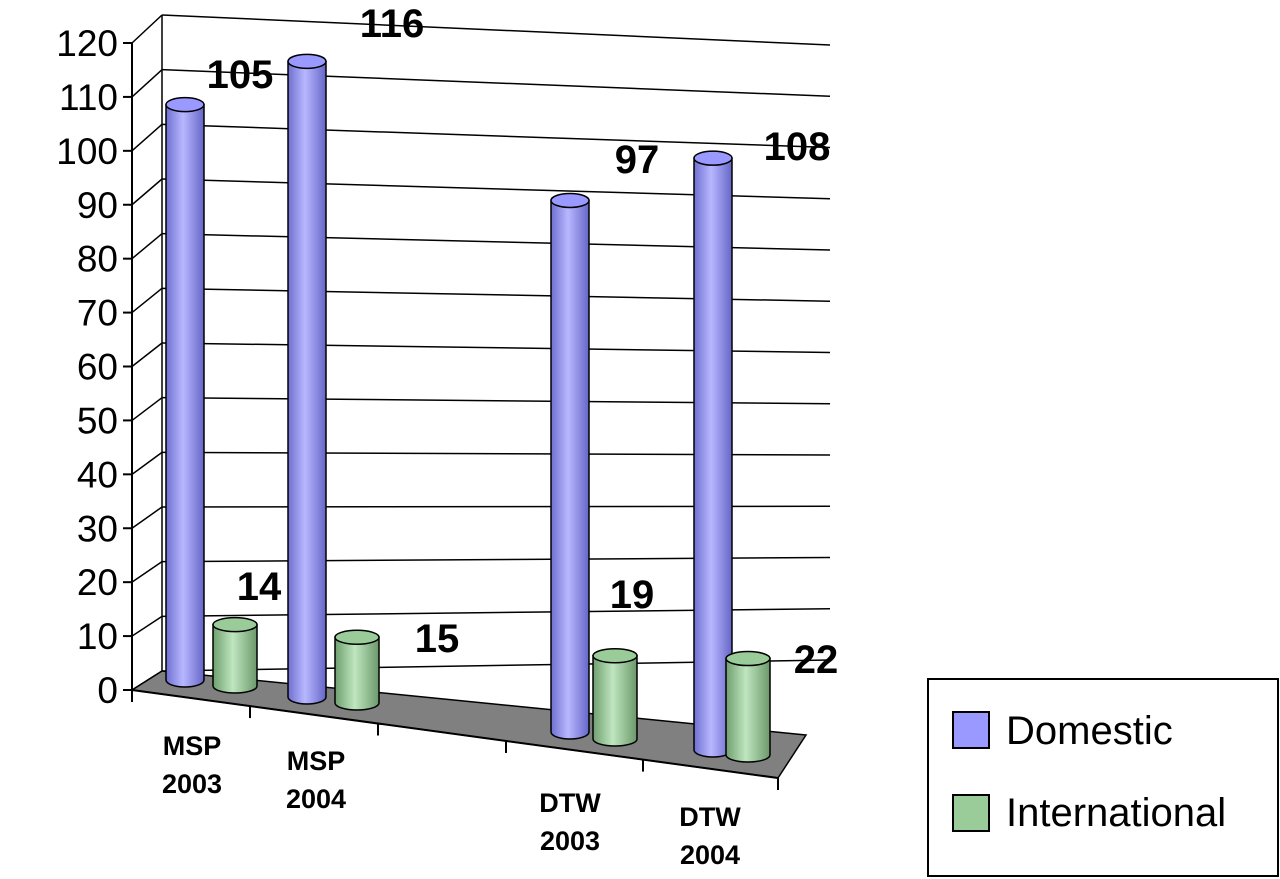 Image resolution: width=1280 pixels, height=879 pixels. What do you see at coordinates (97, 582) in the screenshot?
I see `y-tick-label: 20` at bounding box center [97, 582].